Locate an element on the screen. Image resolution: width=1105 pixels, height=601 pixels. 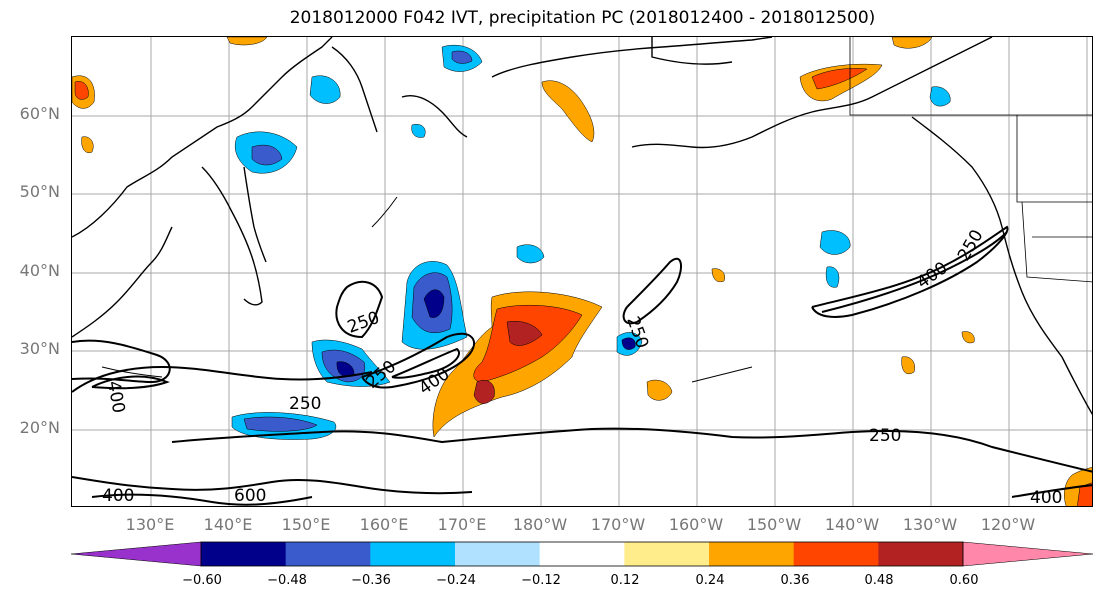
lat-label-20n: 20°N is located at coordinates (39, 427).